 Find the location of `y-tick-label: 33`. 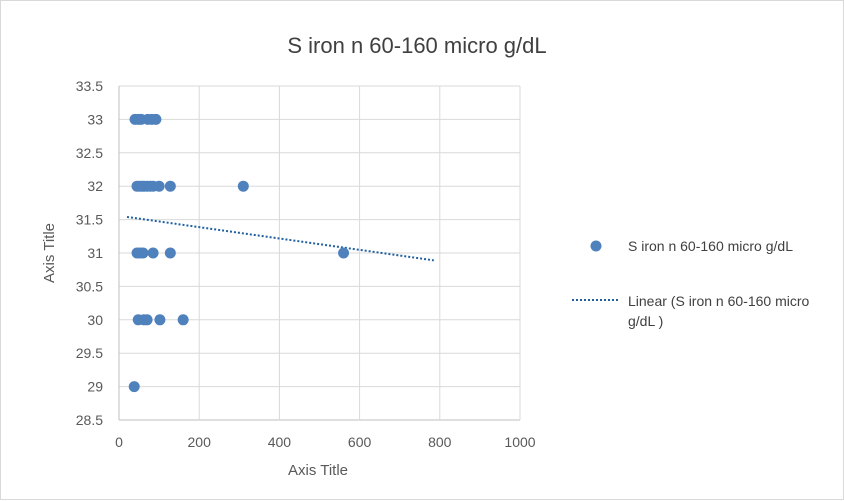

y-tick-label: 33 is located at coordinates (95, 119).